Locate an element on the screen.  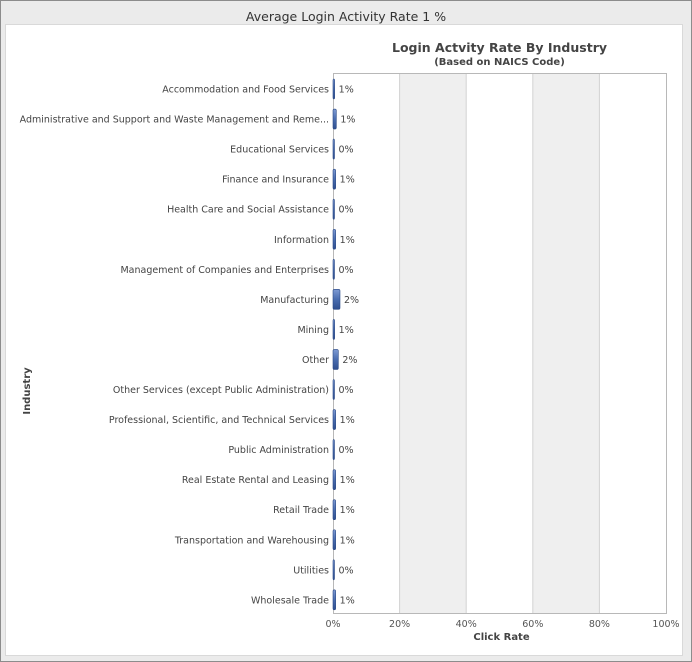
y-tick-label: Finance and Insurance is located at coordinates (275, 180).